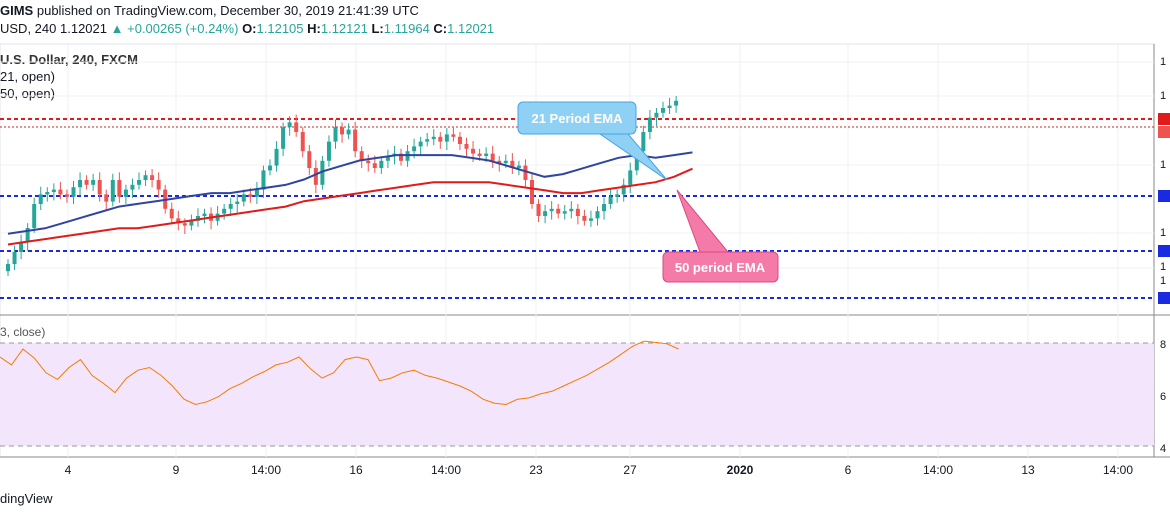 This screenshot has height=518, width=1170. Describe the element at coordinates (27, 76) in the screenshot. I see `ema21-legend: 21, open)` at that location.